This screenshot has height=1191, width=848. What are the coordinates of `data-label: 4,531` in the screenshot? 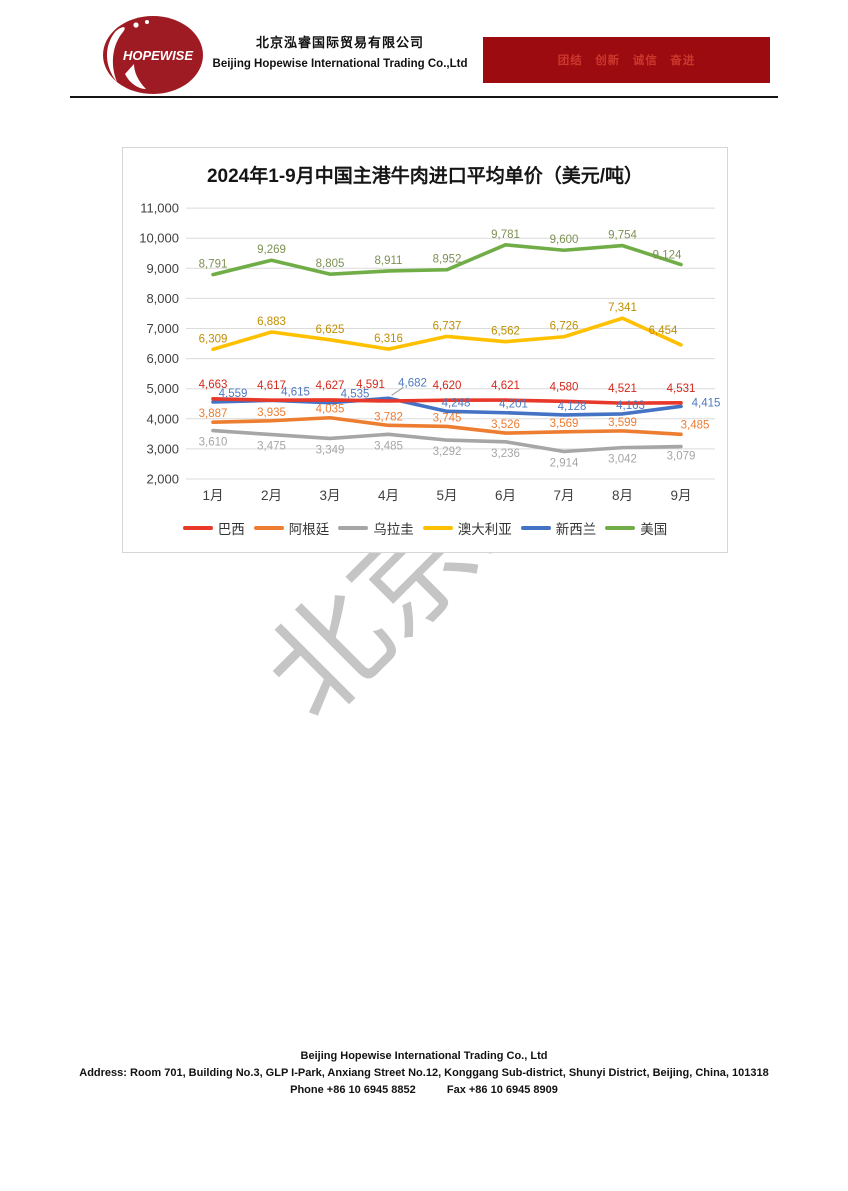 It's located at (681, 389).